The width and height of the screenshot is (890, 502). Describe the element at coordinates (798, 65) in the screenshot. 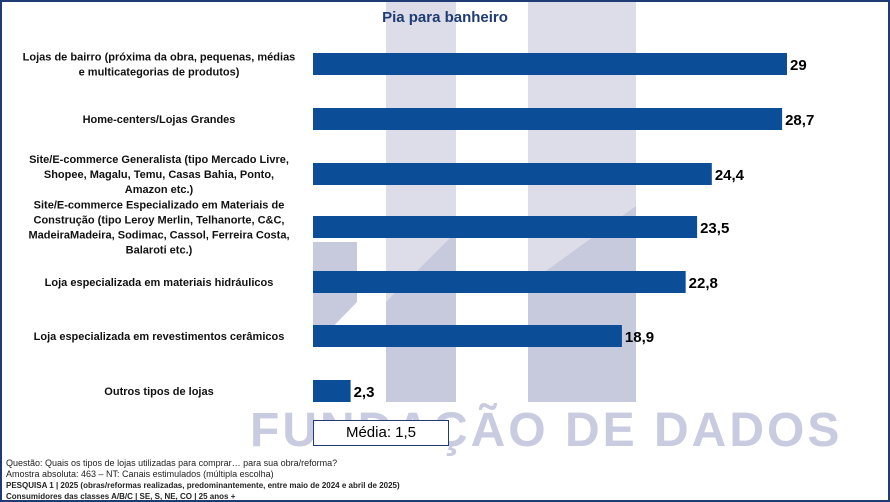

I see `bar-value-label: 29` at that location.